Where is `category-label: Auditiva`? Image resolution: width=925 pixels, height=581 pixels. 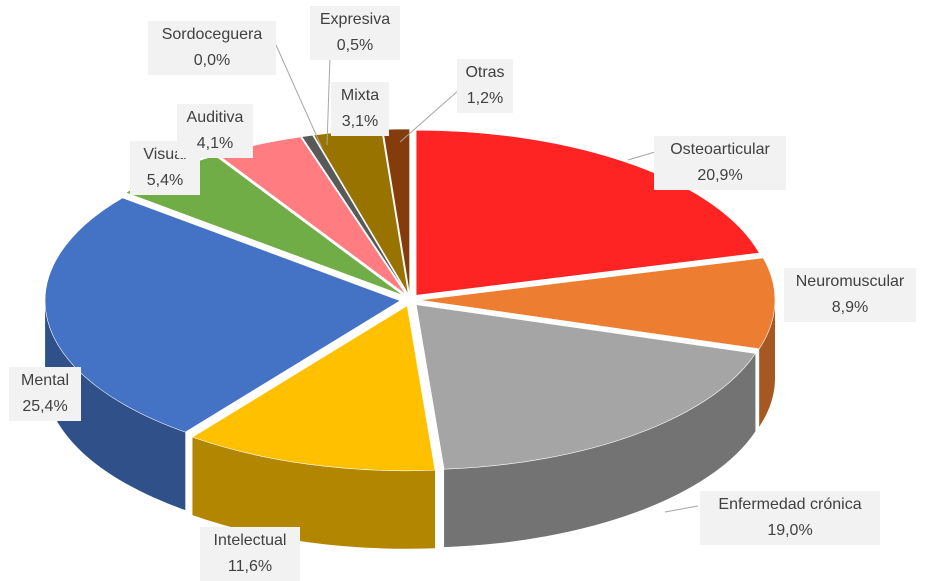 category-label: Auditiva is located at coordinates (215, 117).